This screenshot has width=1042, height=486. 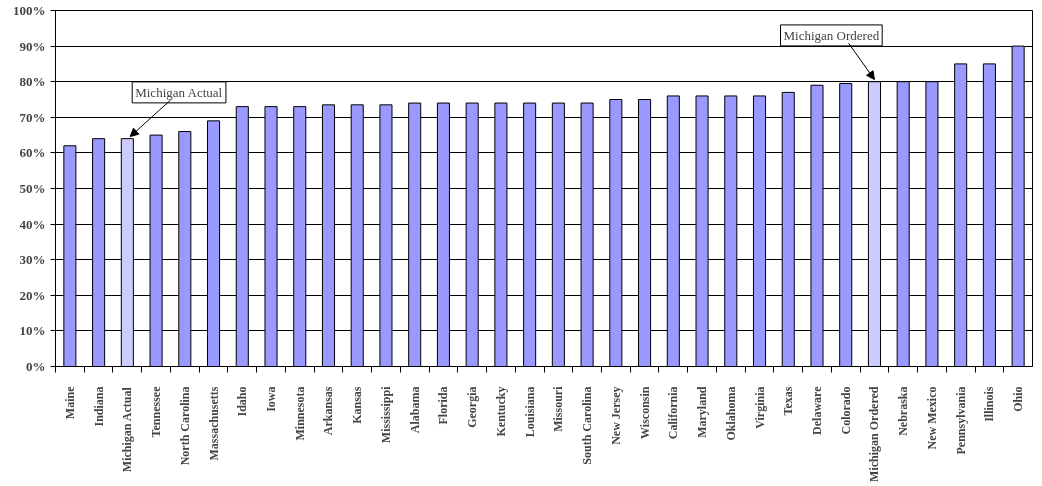 What do you see at coordinates (845, 410) in the screenshot?
I see `x-tick-label: Colorado` at bounding box center [845, 410].